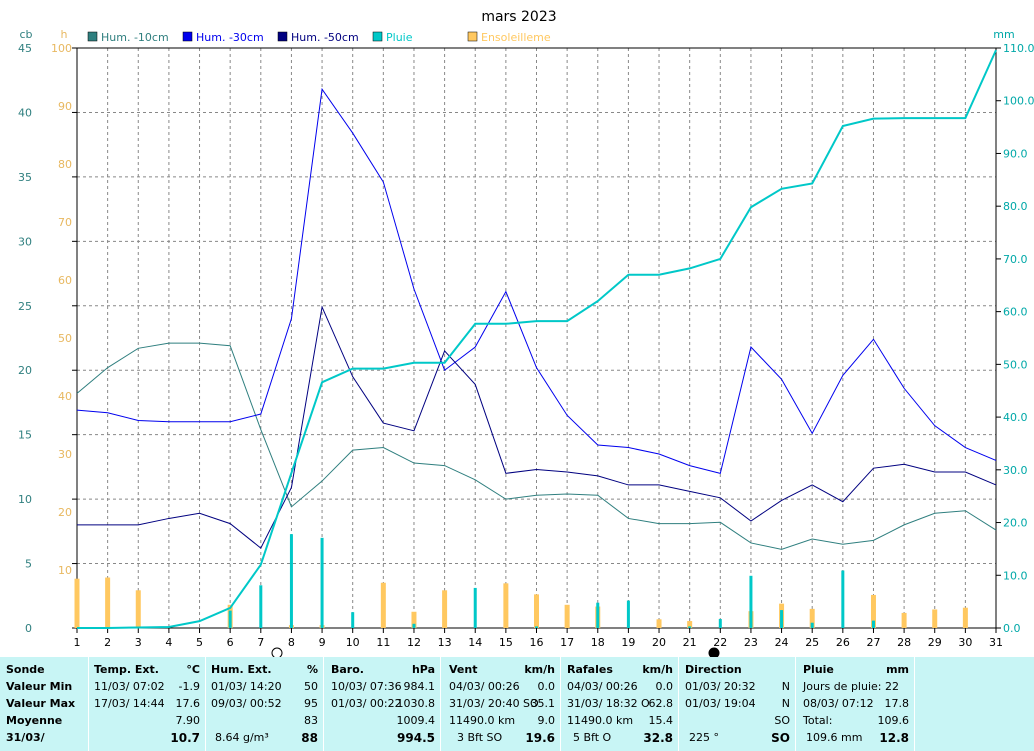 Image resolution: width=1034 pixels, height=751 pixels. I want to click on legend-label: Hum. -10cm, so click(135, 37).